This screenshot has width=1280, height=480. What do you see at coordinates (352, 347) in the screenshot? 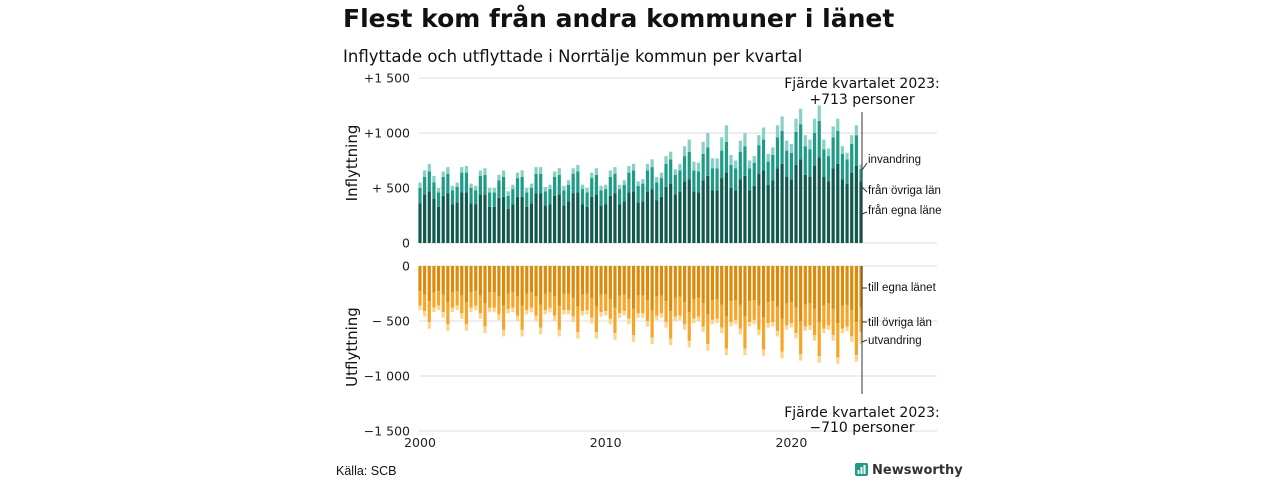
I see `bottom-y-axis-label: Utflyttning` at bounding box center [352, 347].